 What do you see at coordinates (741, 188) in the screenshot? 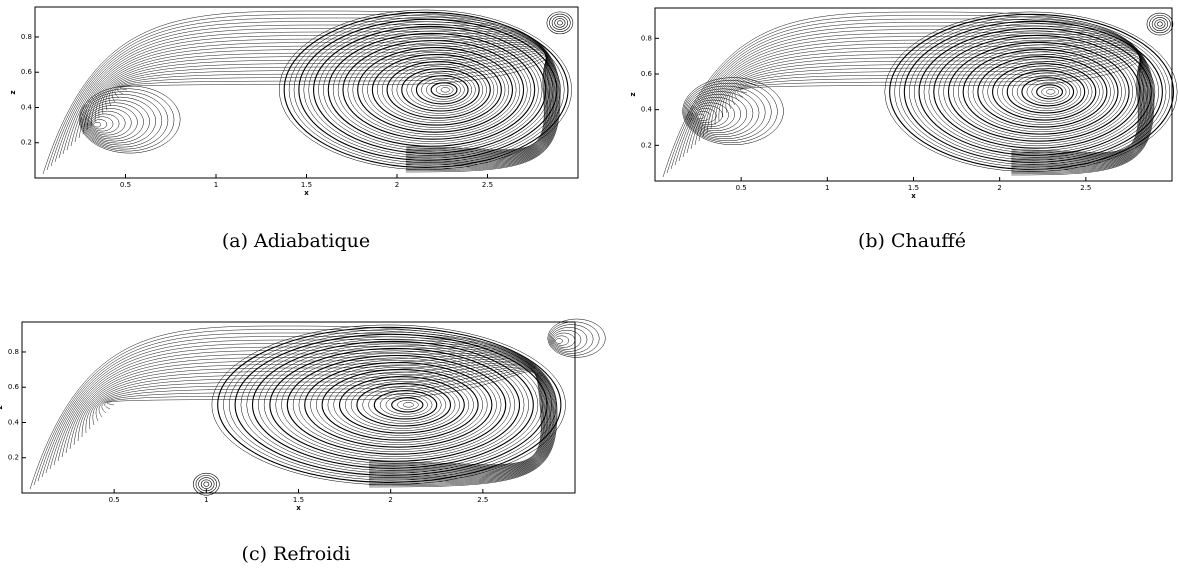
I see `x-tick-label: 0.5` at bounding box center [741, 188].